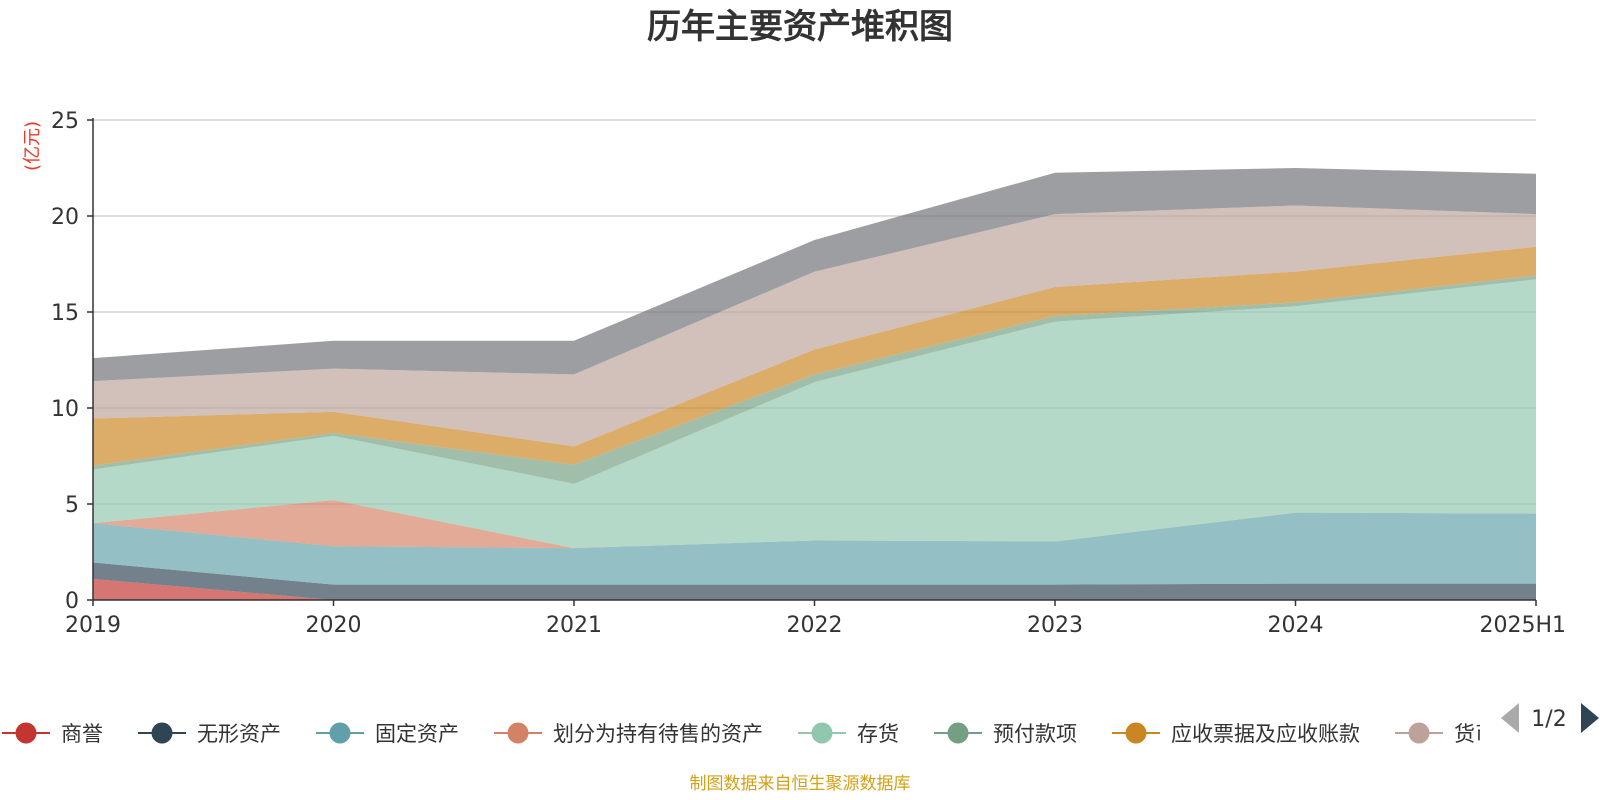 This screenshot has width=1600, height=800. I want to click on legend-item-4: 存货, so click(848, 734).